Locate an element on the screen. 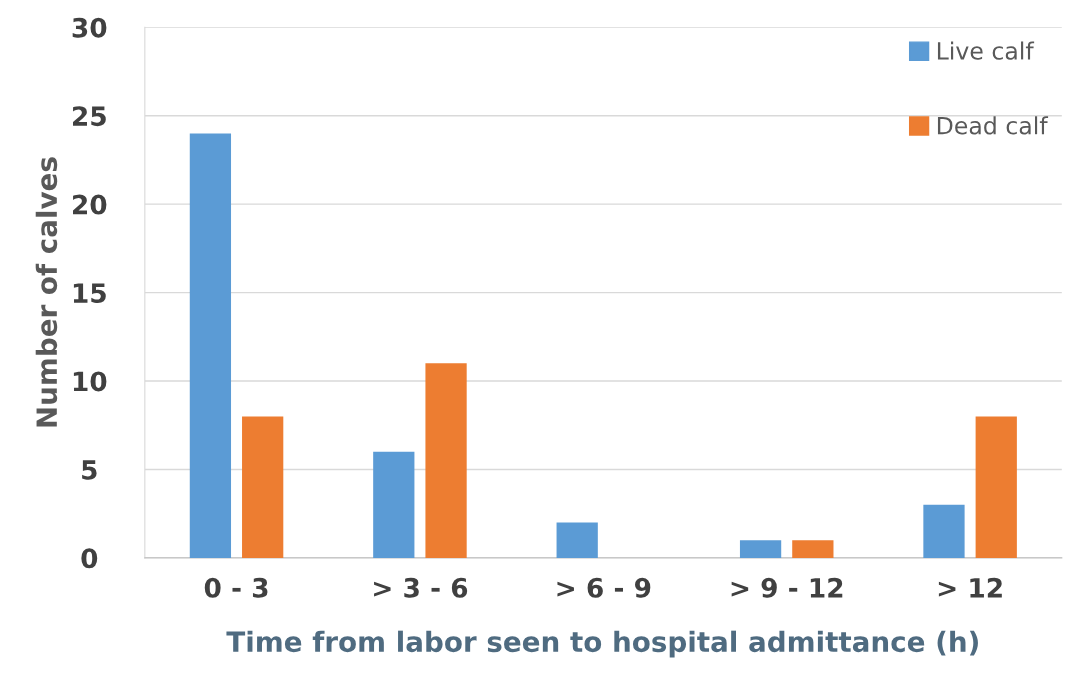 This screenshot has width=1065, height=700. legend-label: Live calf is located at coordinates (986, 50).